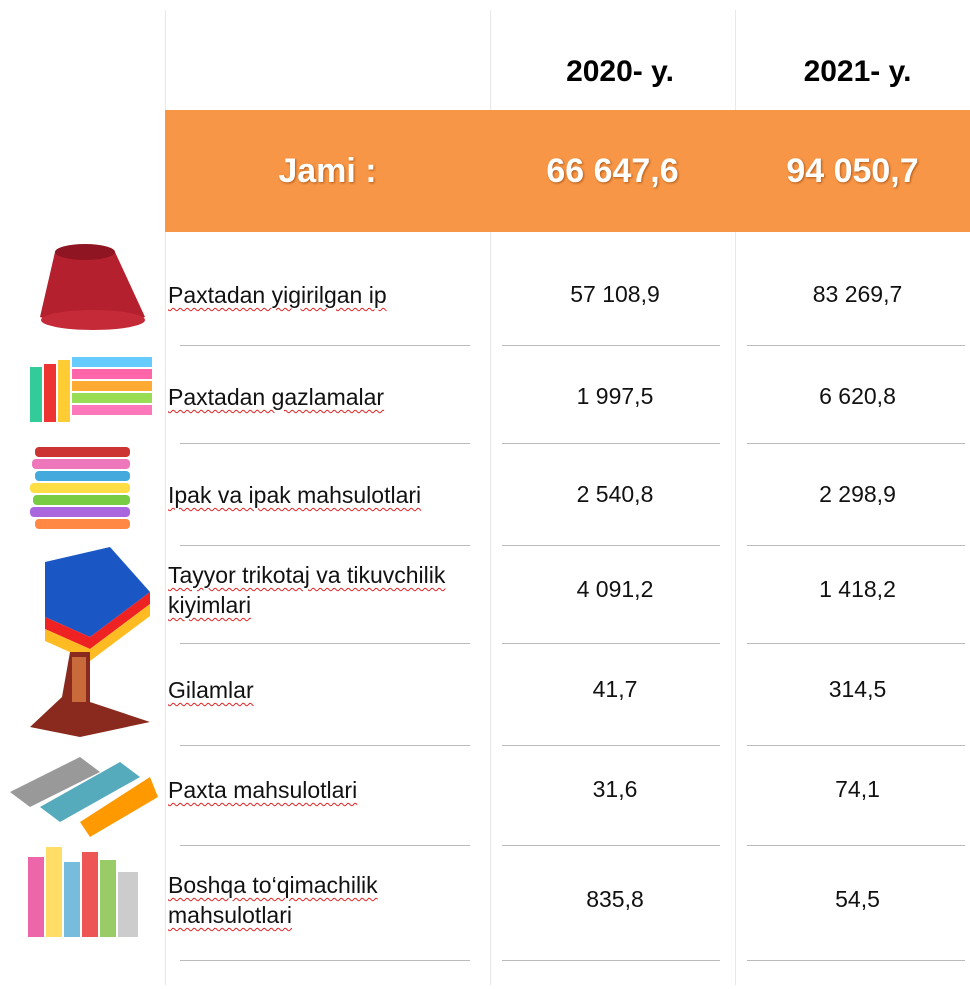 The width and height of the screenshot is (970, 989). I want to click on row-value: 4 091,2, so click(615, 589).